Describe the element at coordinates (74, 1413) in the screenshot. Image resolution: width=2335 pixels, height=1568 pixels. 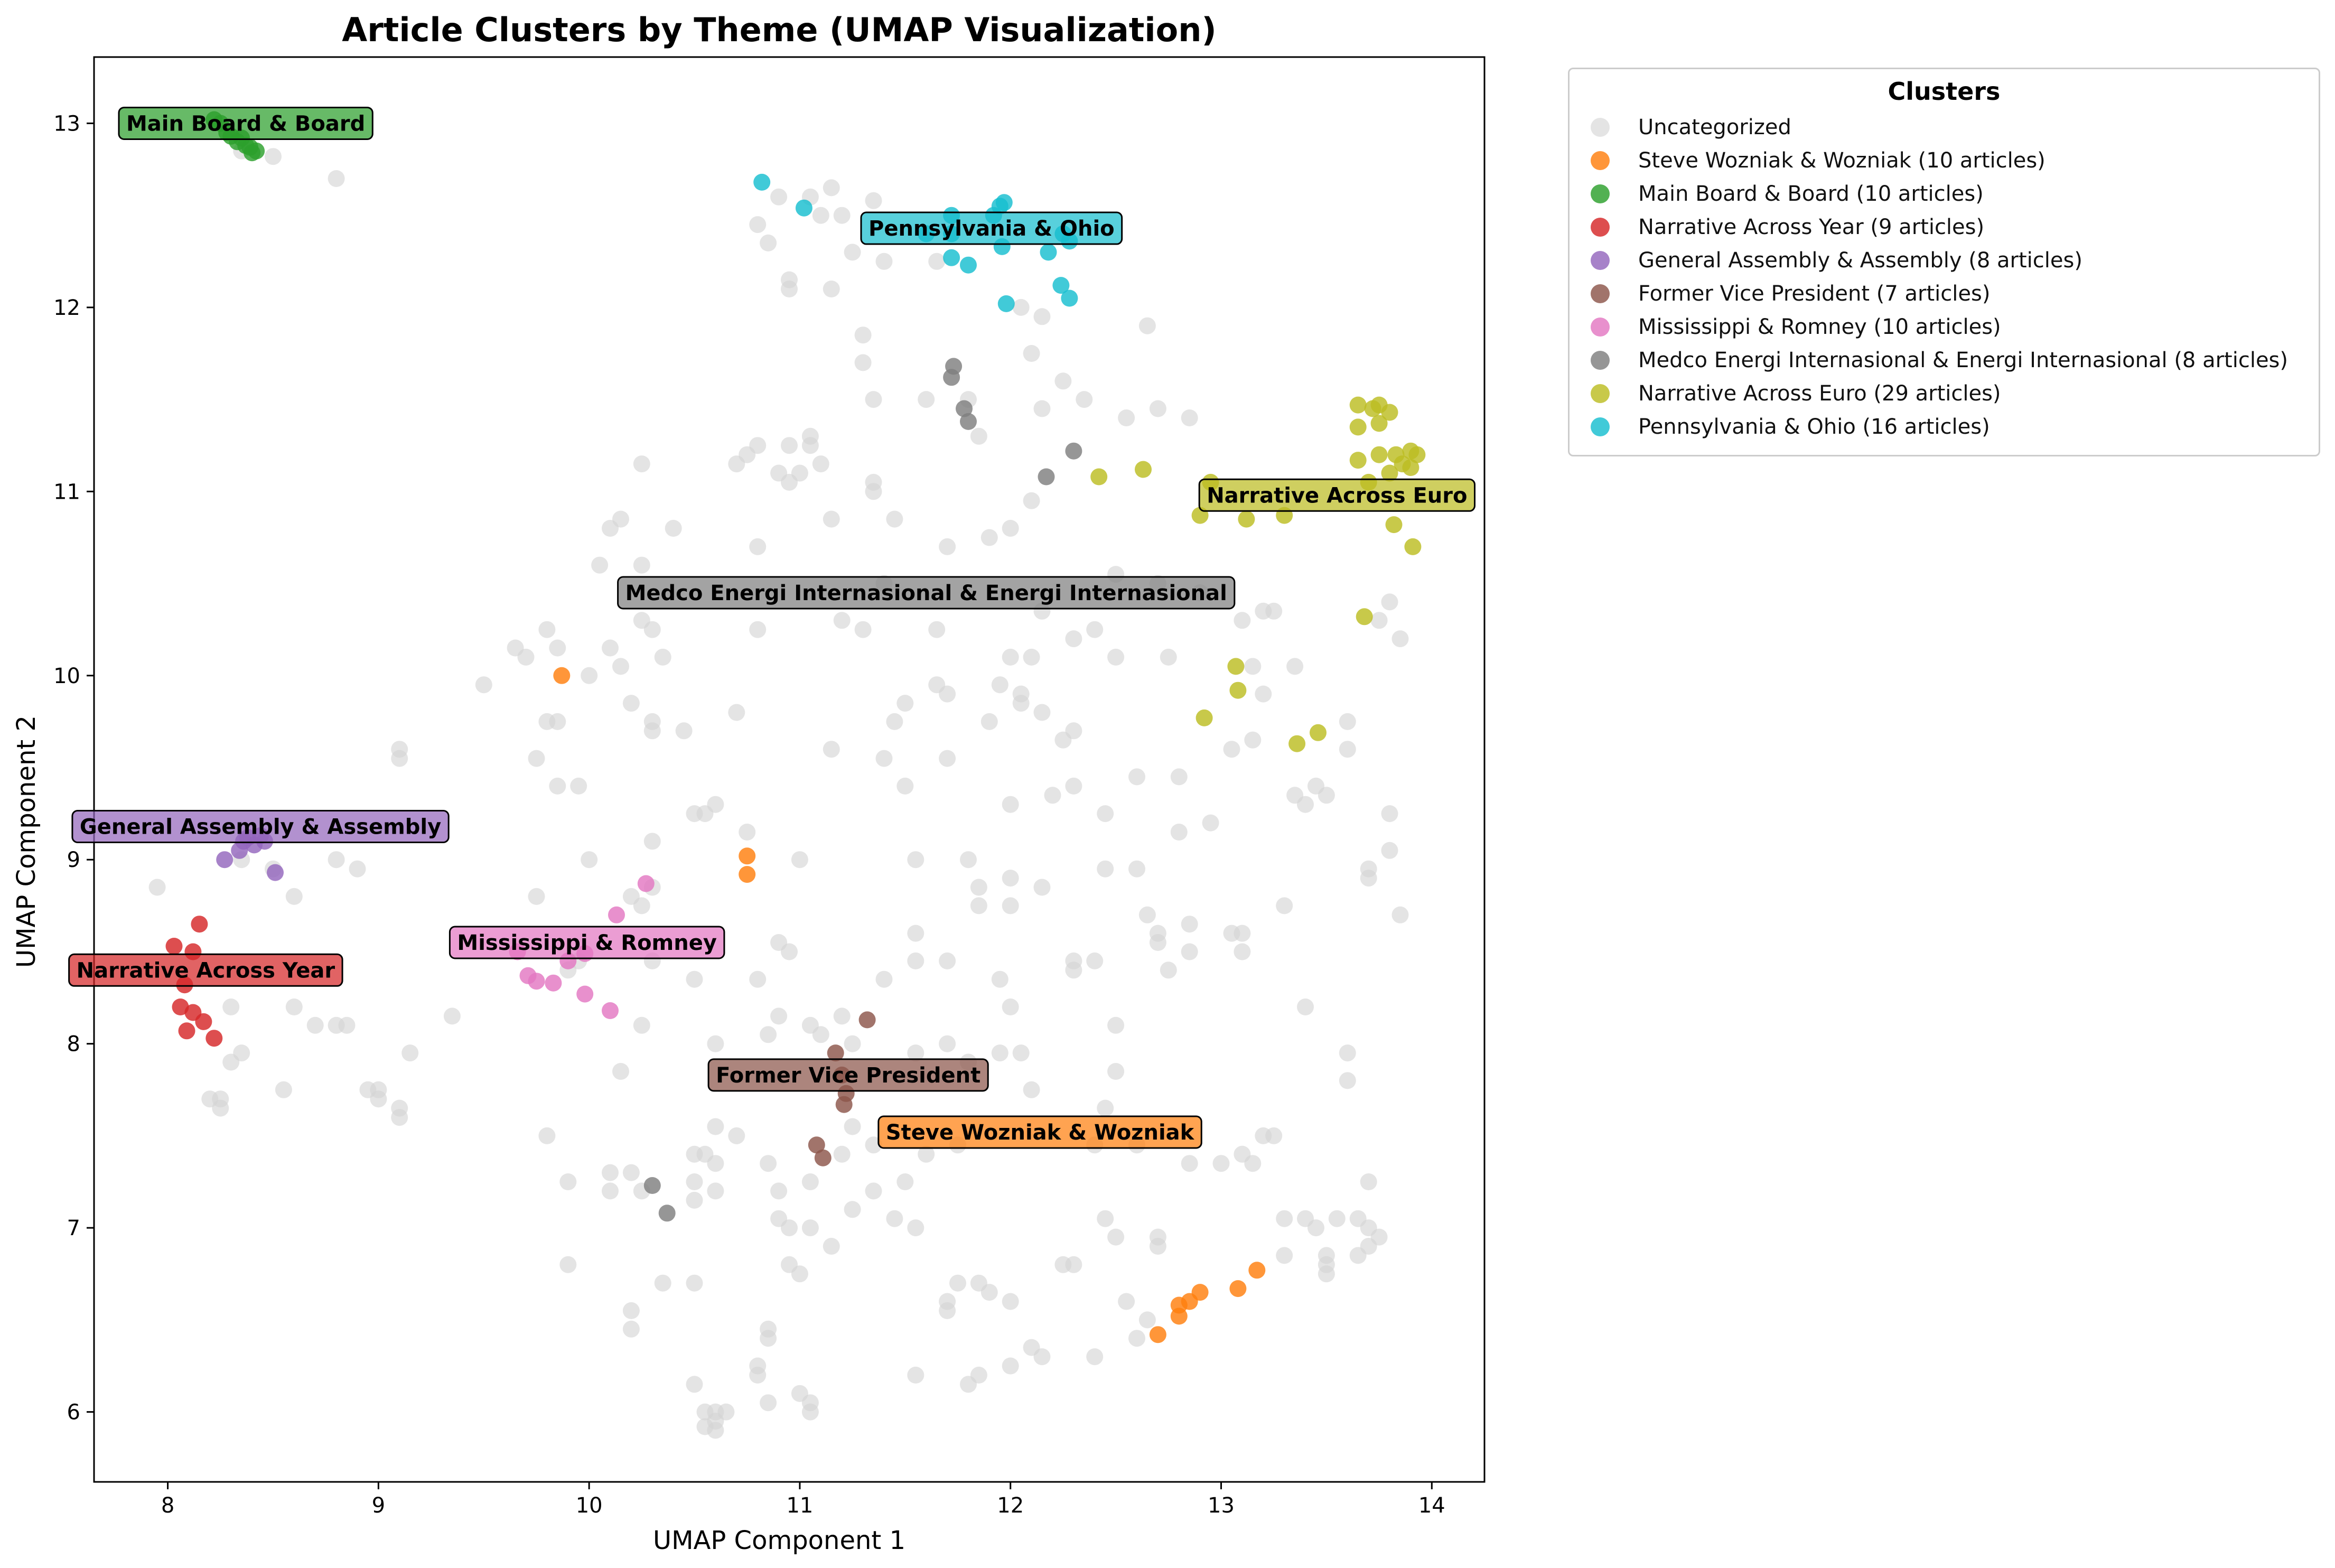
I see `y-tick-label: 6` at that location.